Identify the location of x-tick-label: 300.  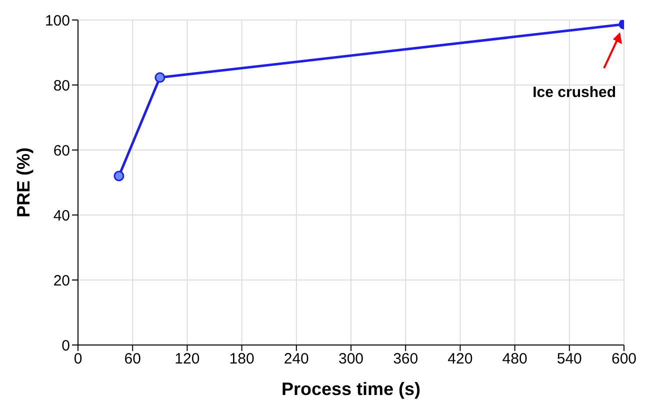
(351, 359).